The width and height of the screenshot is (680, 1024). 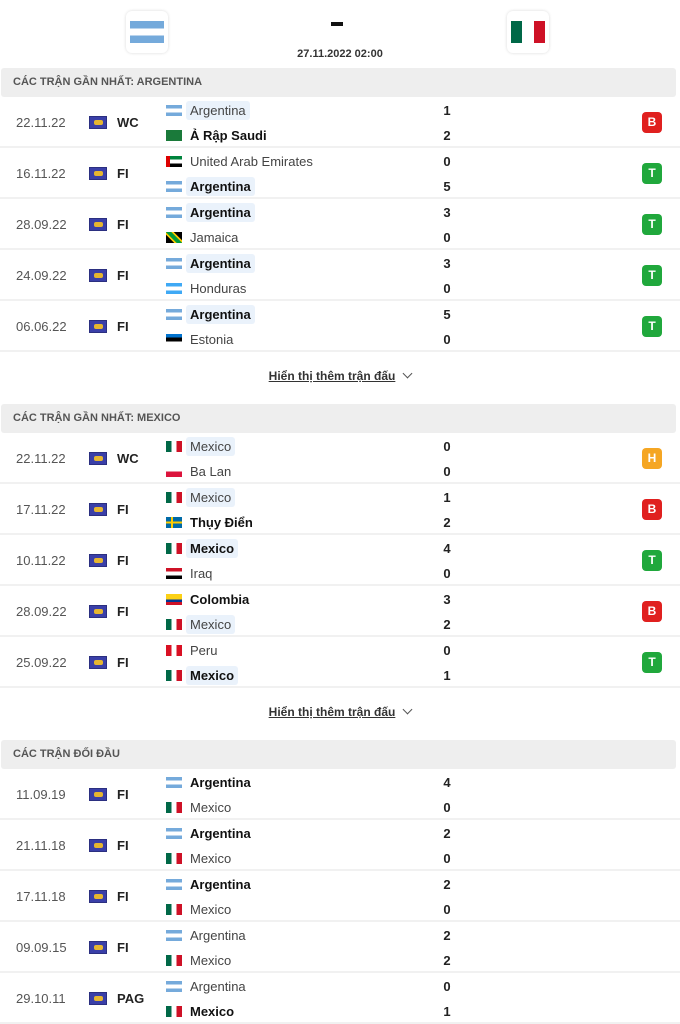 What do you see at coordinates (41, 122) in the screenshot?
I see `match-date: 22.11.22` at bounding box center [41, 122].